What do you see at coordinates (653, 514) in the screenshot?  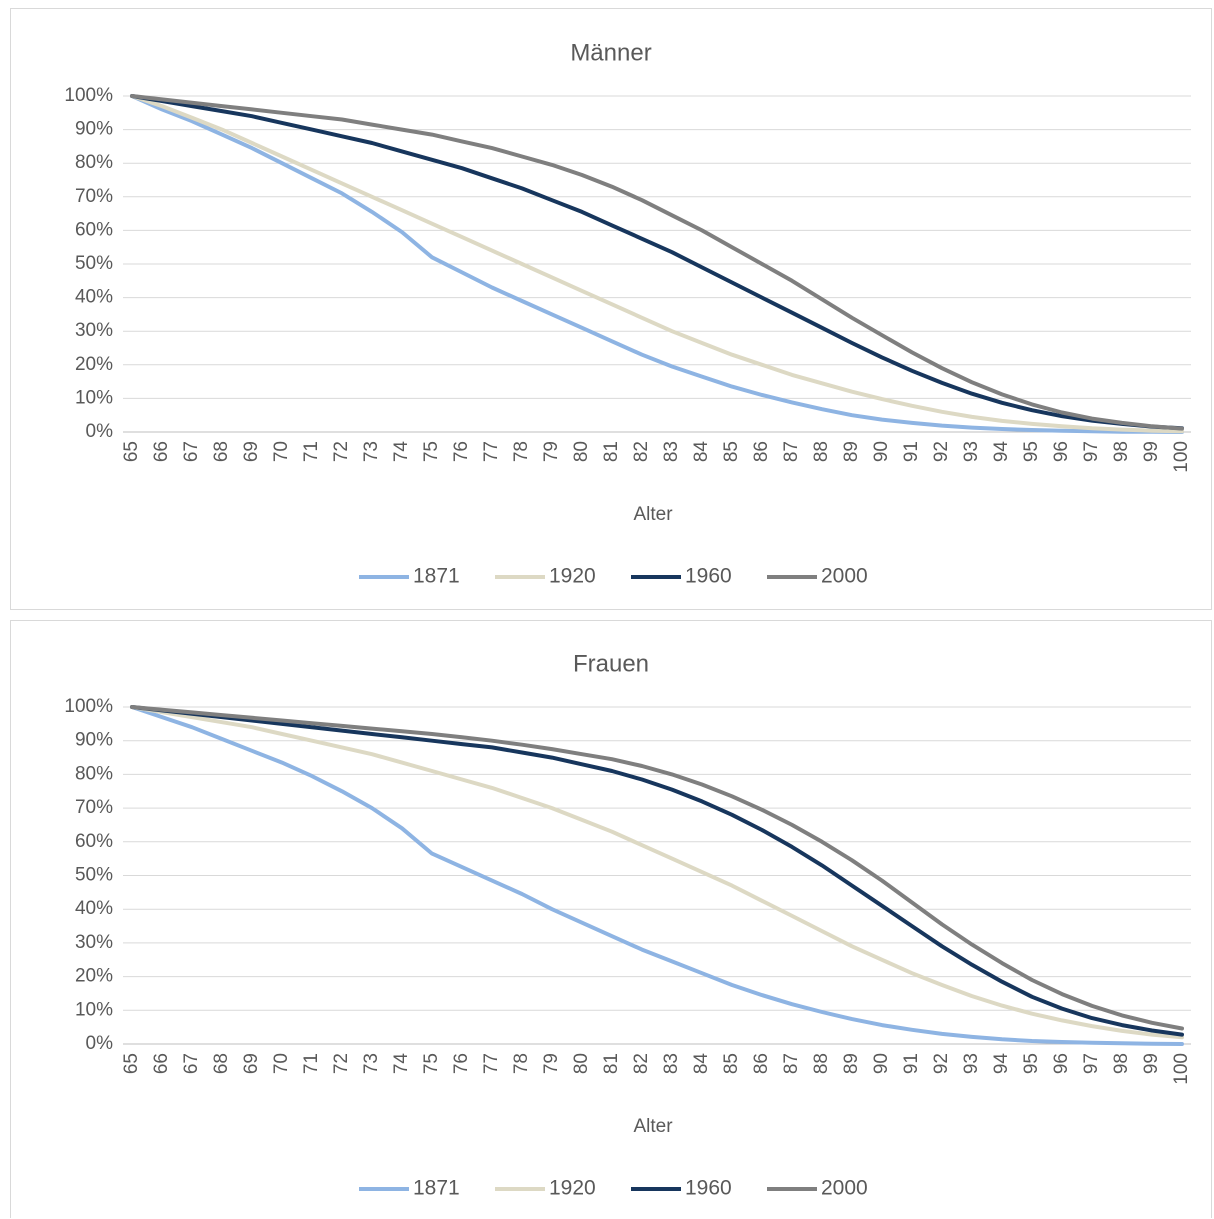 I see `x-axis-title: Alter` at bounding box center [653, 514].